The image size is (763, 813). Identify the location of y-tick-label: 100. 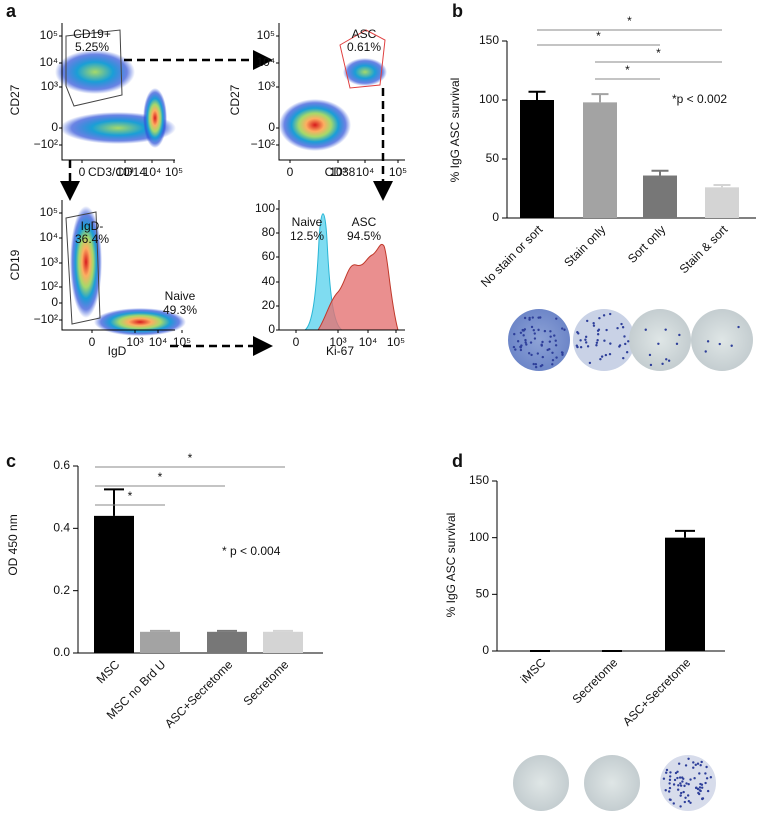
(489, 99).